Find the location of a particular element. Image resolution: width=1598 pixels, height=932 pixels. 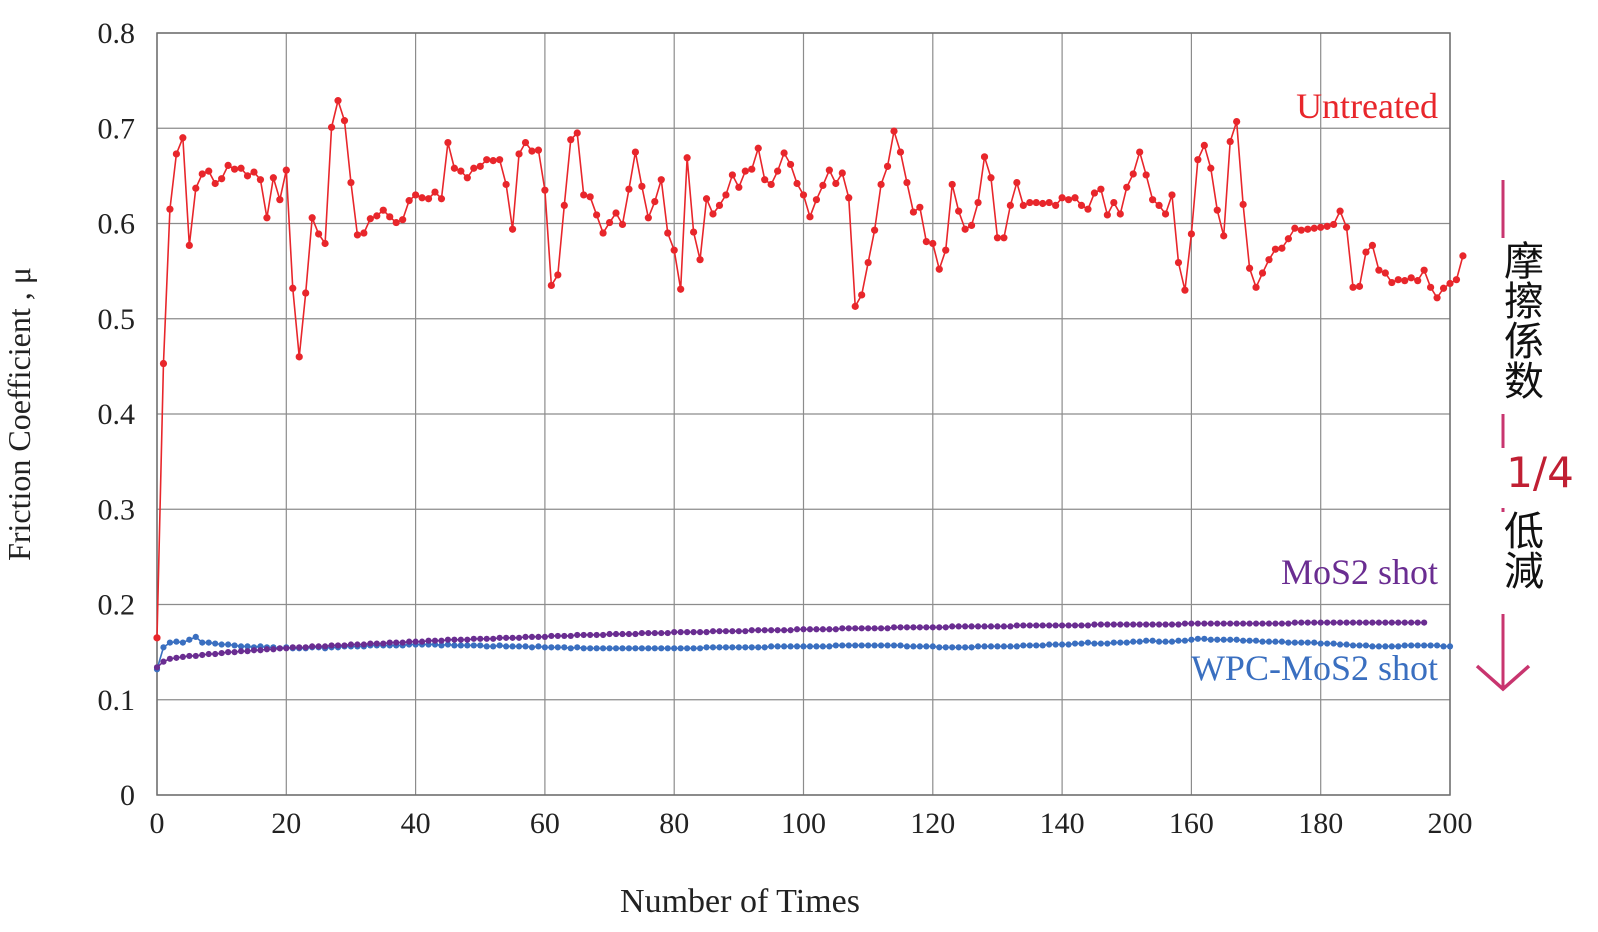

series-label-untreated: Untreated is located at coordinates (1367, 106).